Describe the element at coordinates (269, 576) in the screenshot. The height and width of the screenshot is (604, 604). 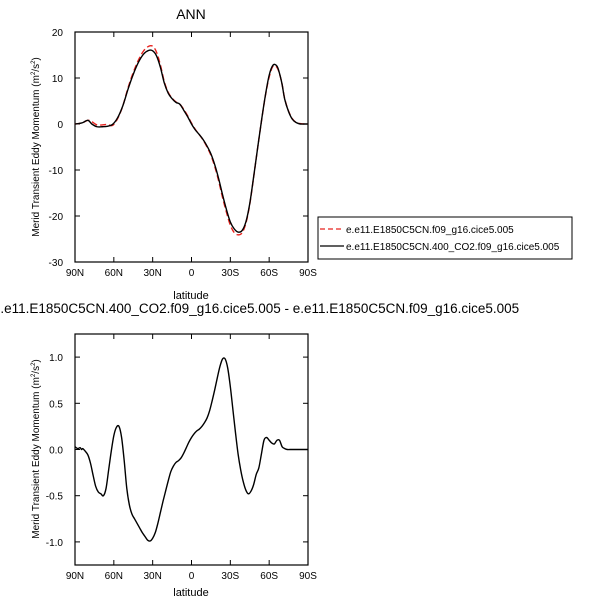
I see `bottom-x-tick-label: 60S` at that location.